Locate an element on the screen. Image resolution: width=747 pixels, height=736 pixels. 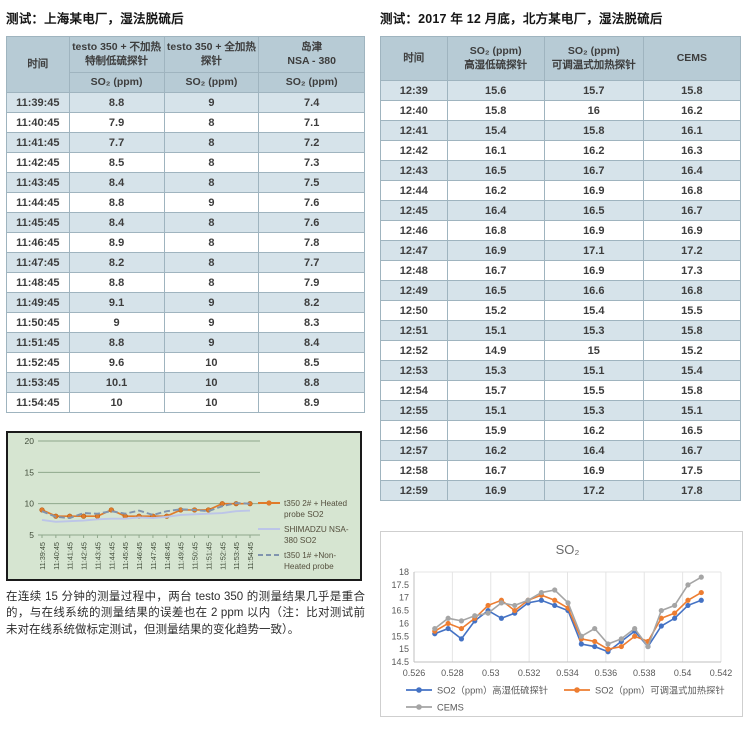
x-tick-label: 0.528 is located at coordinates (452, 673).